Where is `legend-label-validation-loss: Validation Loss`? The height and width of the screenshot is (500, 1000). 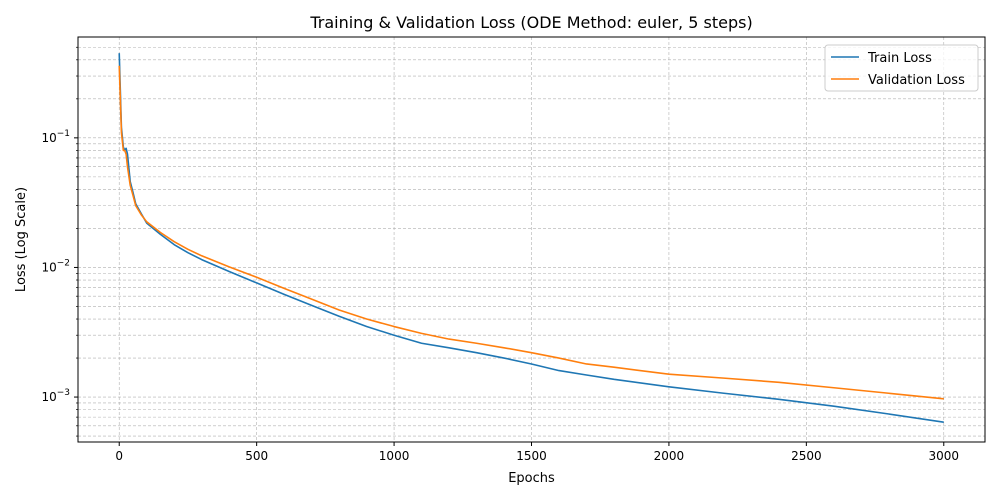 legend-label-validation-loss: Validation Loss is located at coordinates (916, 80).